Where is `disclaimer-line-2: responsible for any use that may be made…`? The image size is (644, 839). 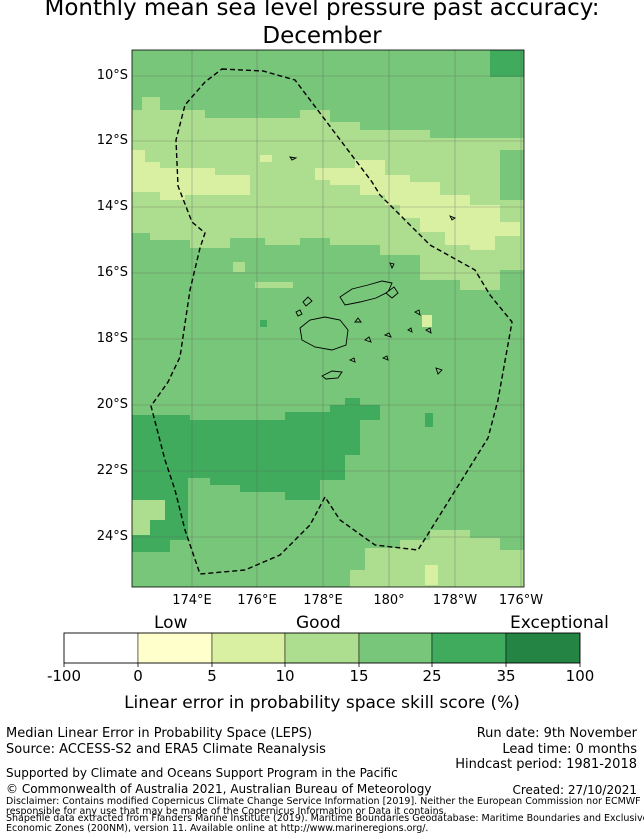 disclaimer-line-2: responsible for any use that may be made… is located at coordinates (226, 811).